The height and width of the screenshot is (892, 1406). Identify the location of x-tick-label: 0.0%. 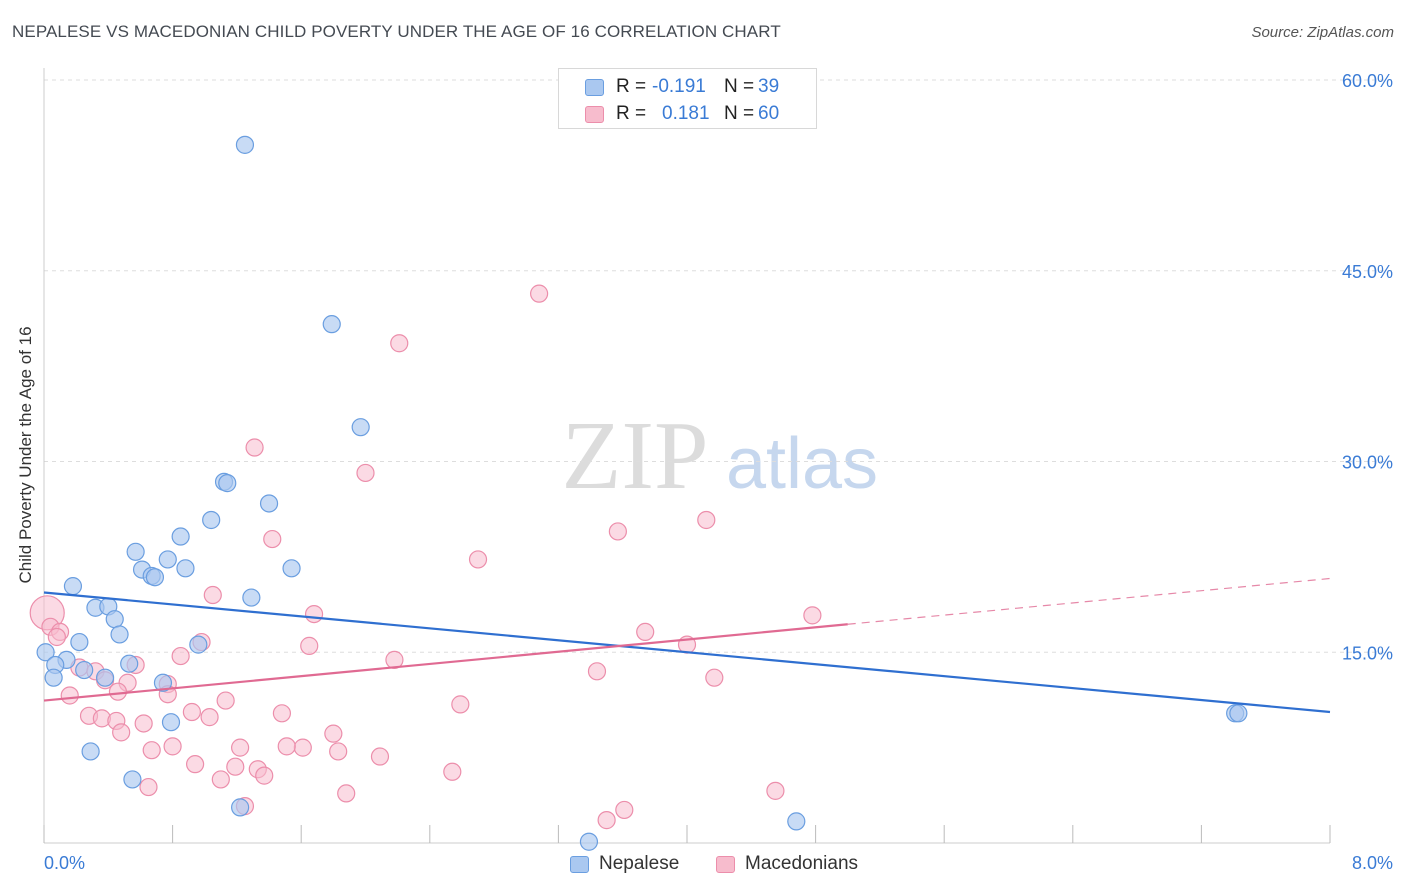
(64, 863).